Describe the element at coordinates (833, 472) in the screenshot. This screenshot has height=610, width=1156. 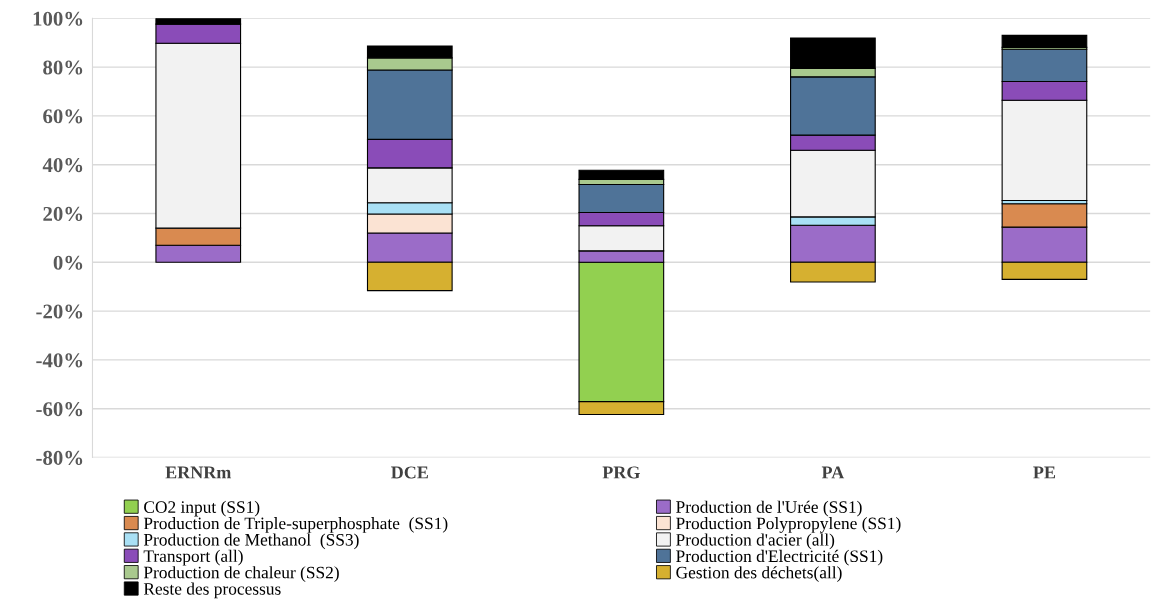
I see `x-tick-label: PA` at that location.